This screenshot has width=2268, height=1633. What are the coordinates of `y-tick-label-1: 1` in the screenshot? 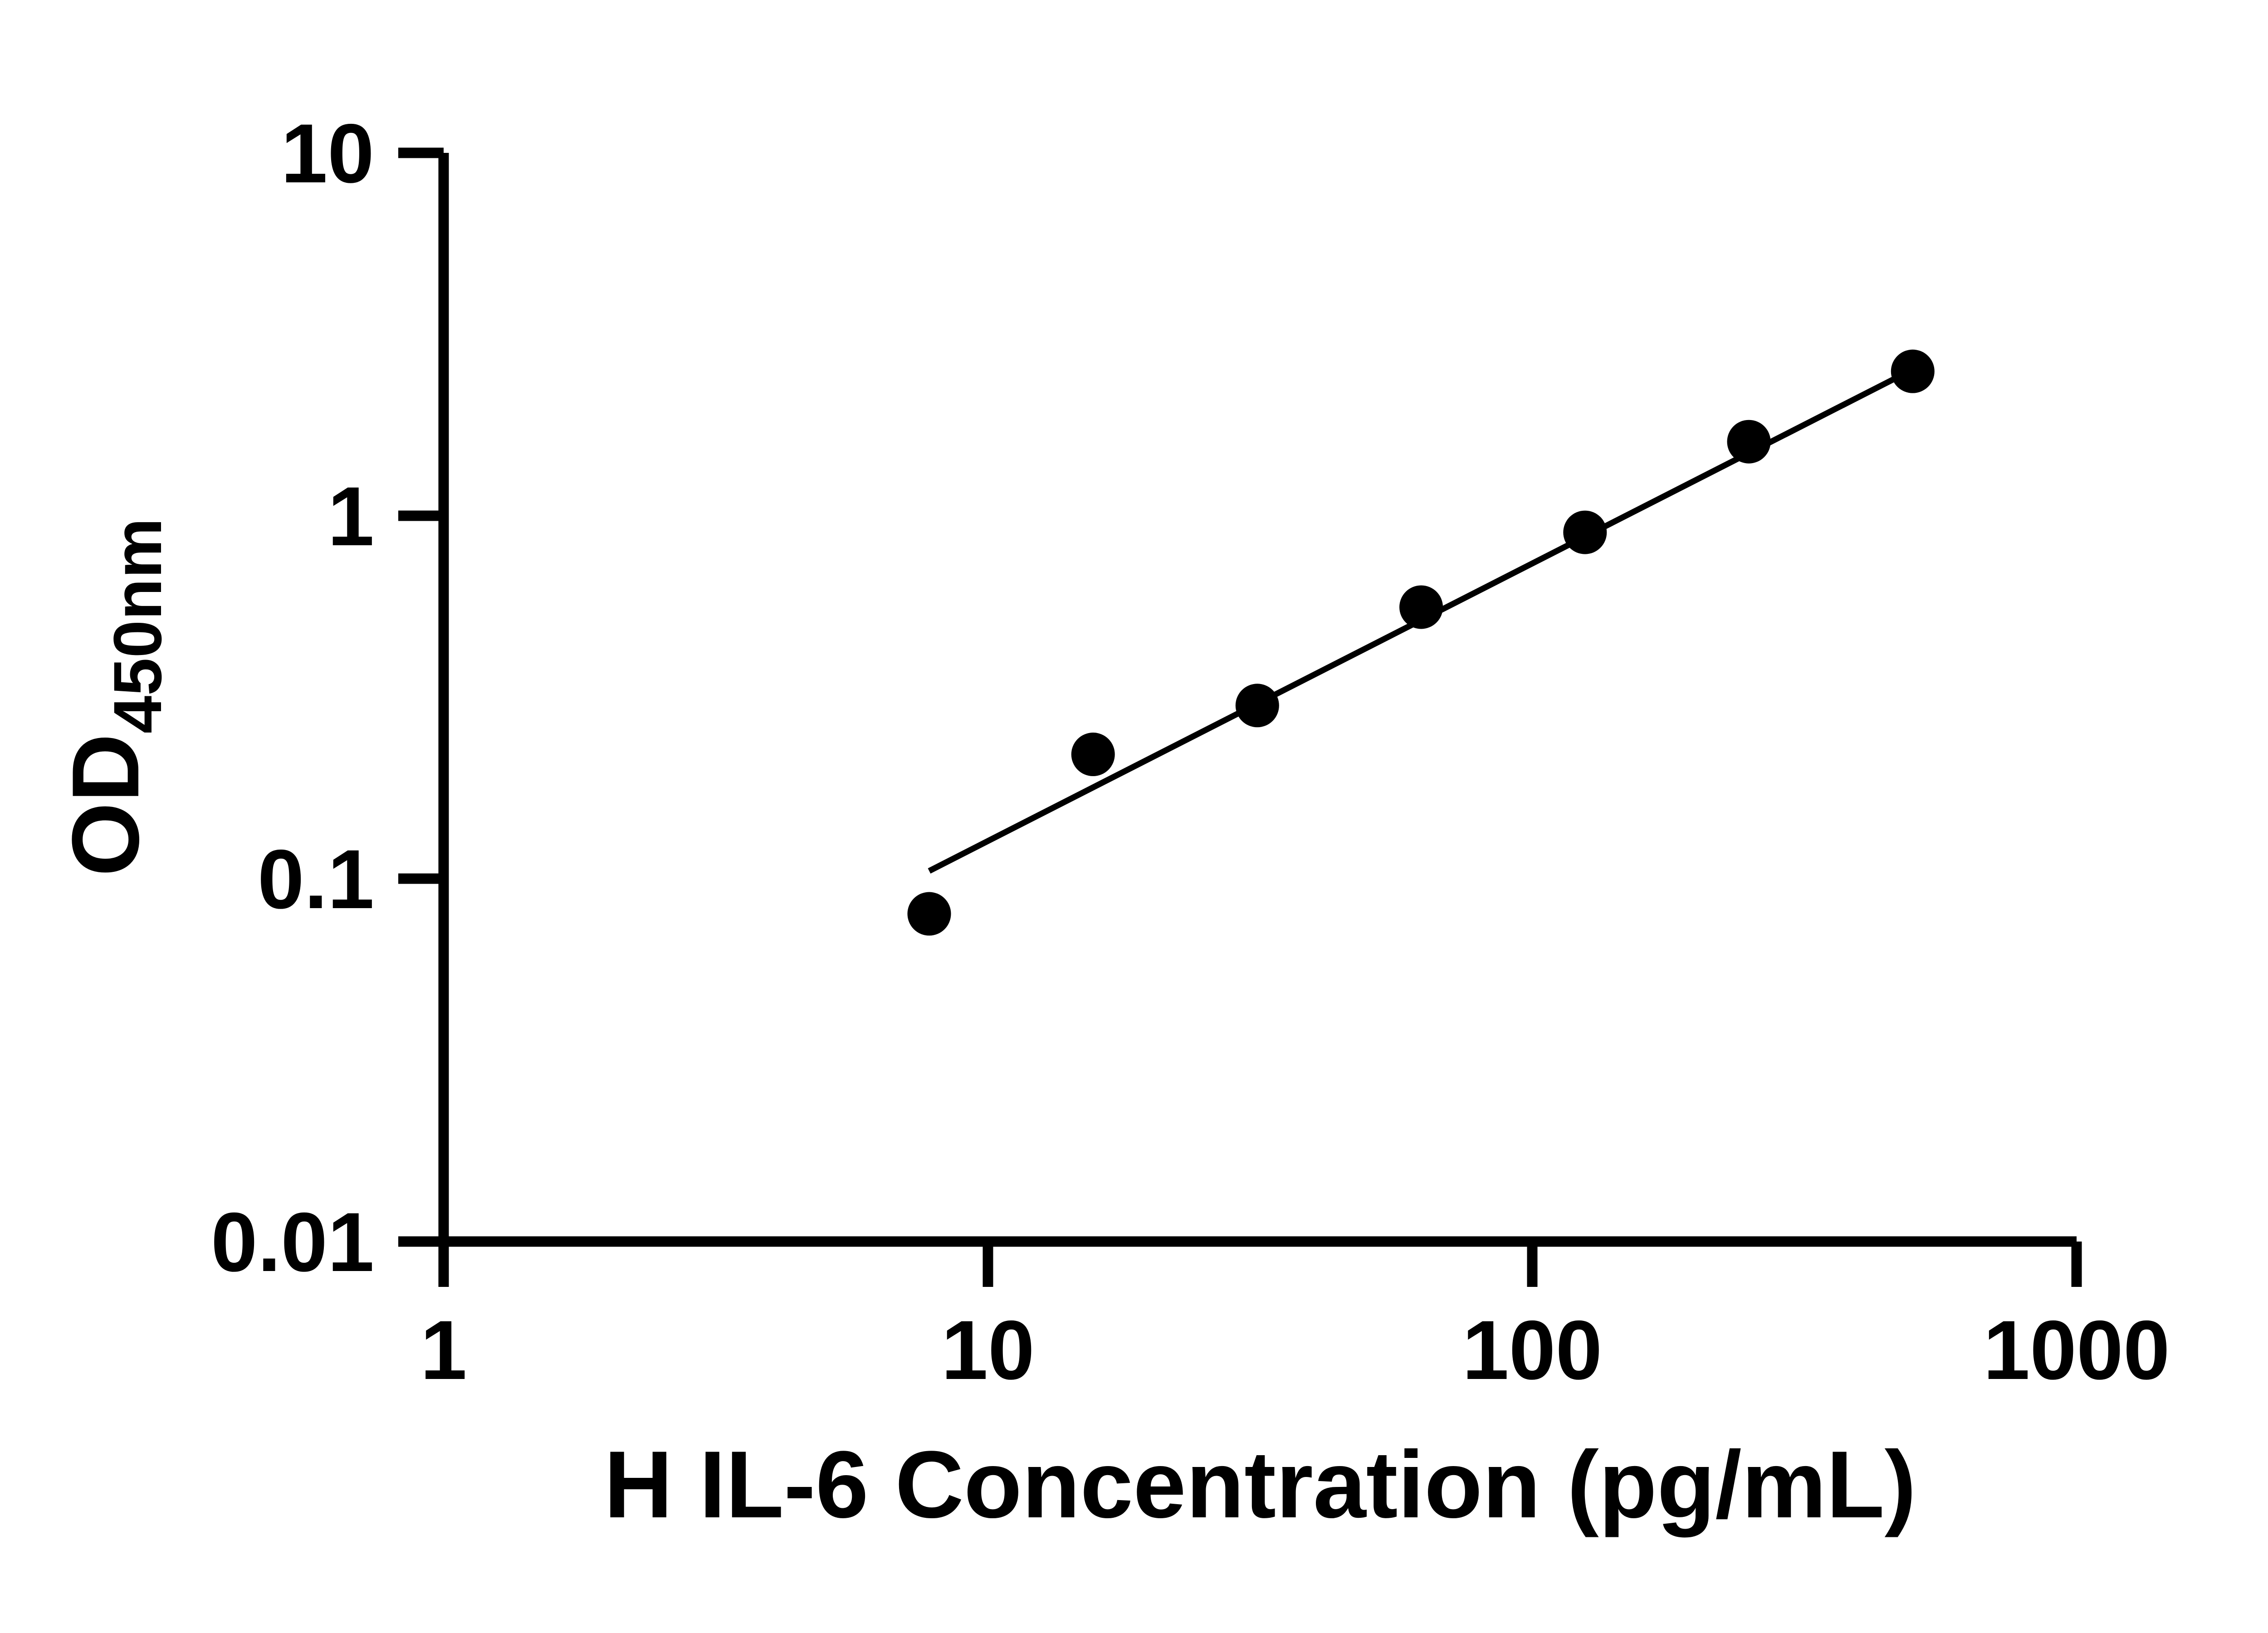 It's located at (351, 516).